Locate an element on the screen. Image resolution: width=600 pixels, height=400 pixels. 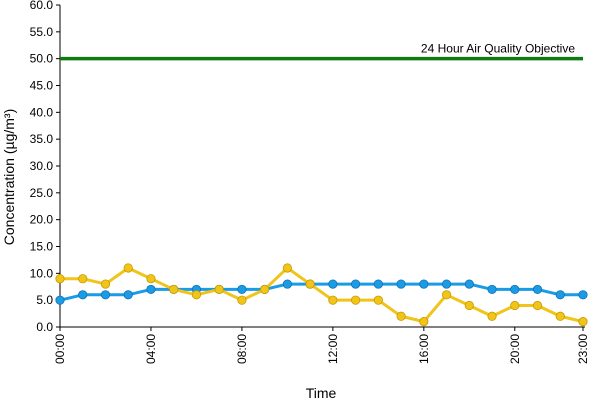
y-tick-label: 25.0 is located at coordinates (42, 193).